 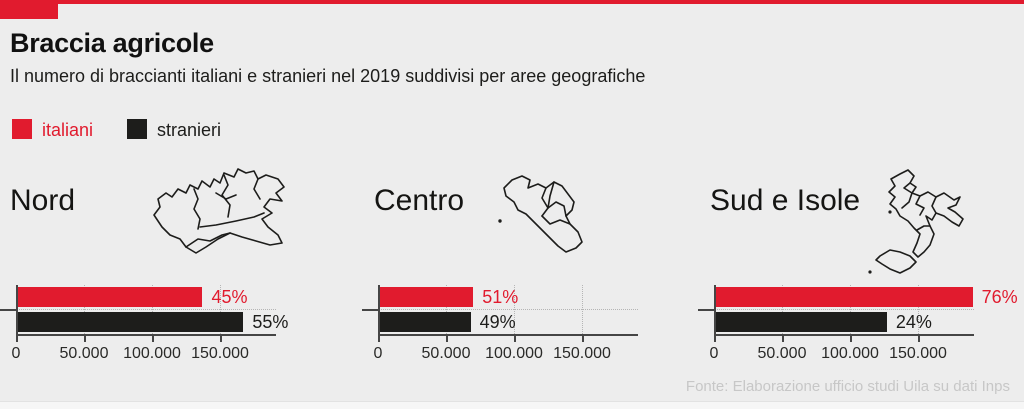 I want to click on bar-chart-sud: 76% 24% 0 50.000 100.000 150.000, so click(x=858, y=325).